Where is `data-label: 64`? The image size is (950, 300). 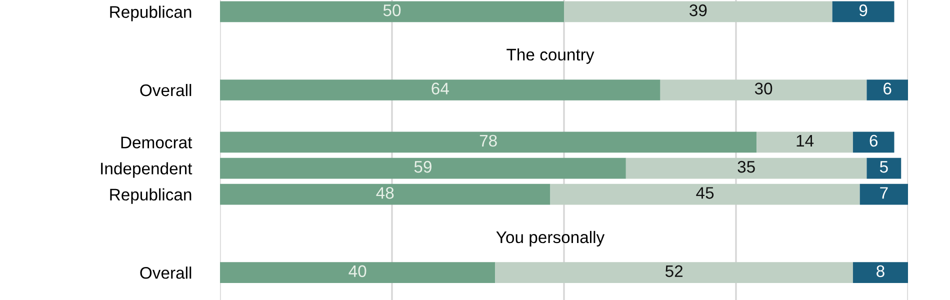 data-label: 64 is located at coordinates (440, 88).